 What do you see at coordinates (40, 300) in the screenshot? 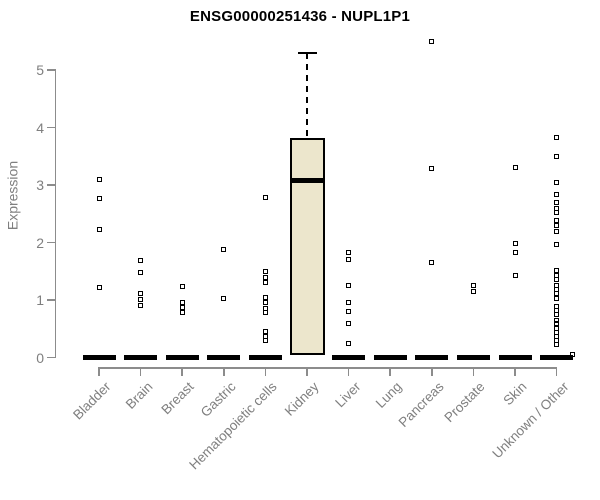
I see `y-tick-label: 1` at bounding box center [40, 300].